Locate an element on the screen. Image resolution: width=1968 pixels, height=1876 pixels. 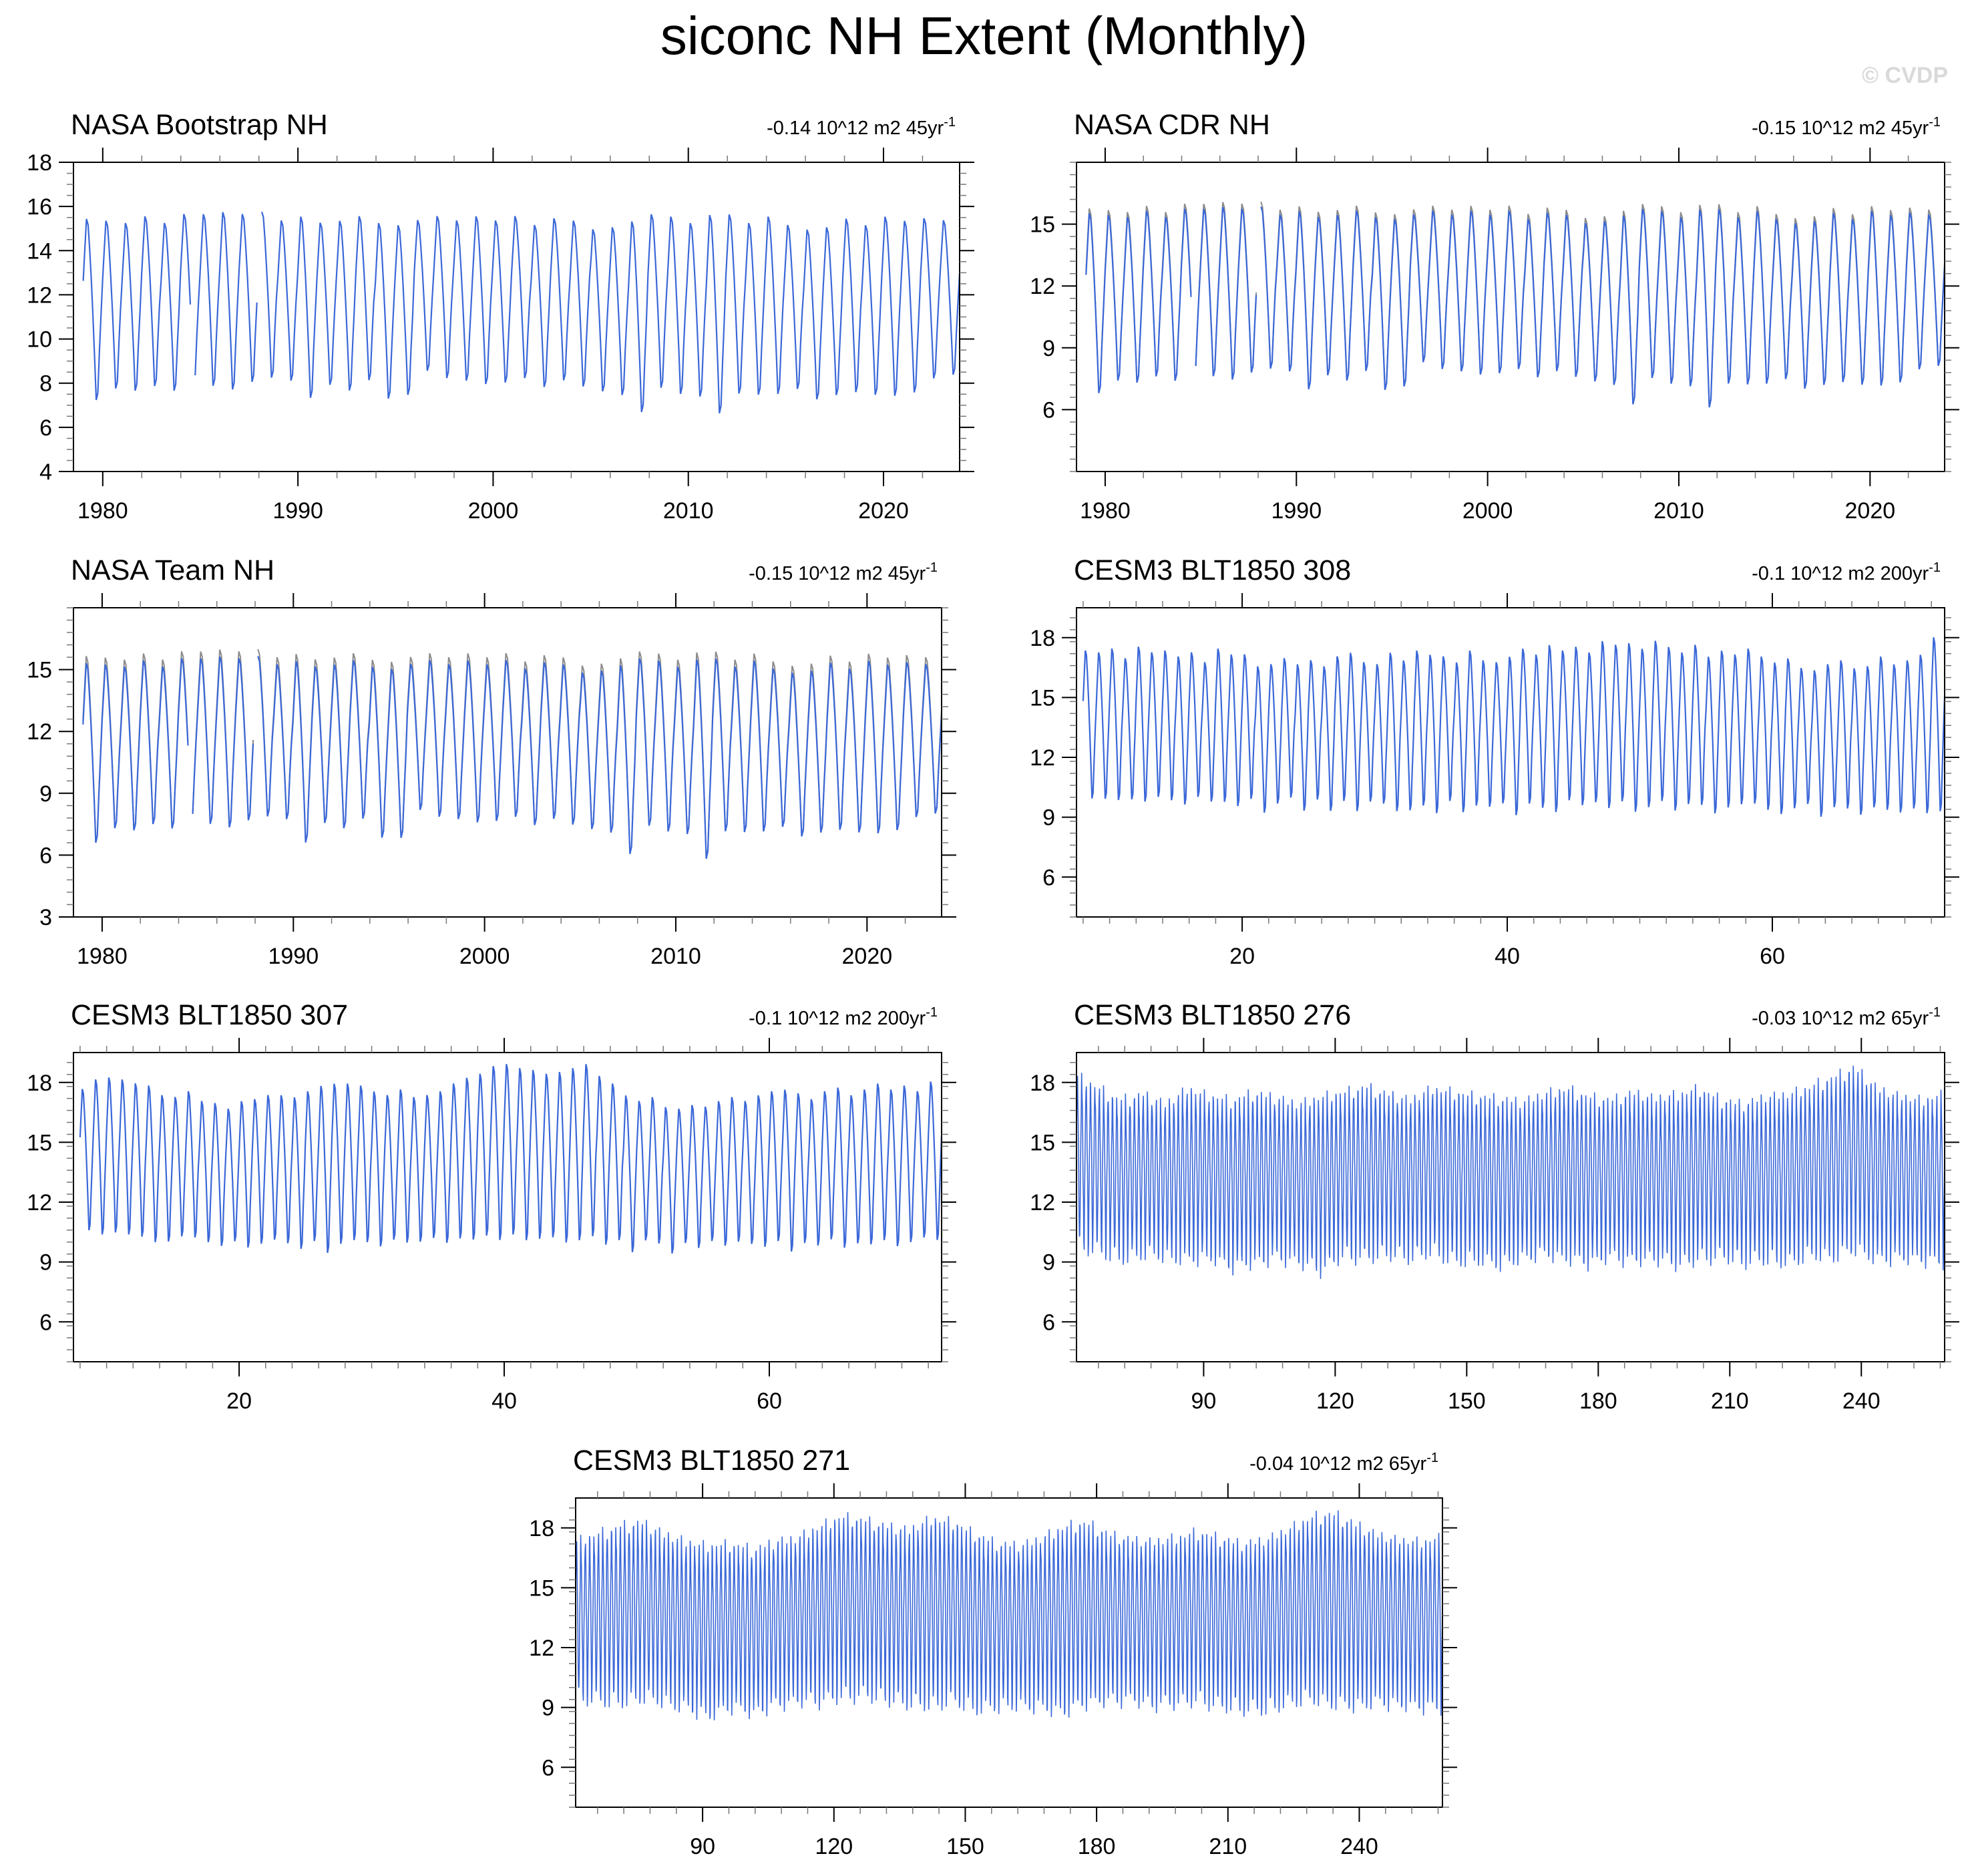
page-title: siconc NH Extent (Monthly) is located at coordinates (984, 35).